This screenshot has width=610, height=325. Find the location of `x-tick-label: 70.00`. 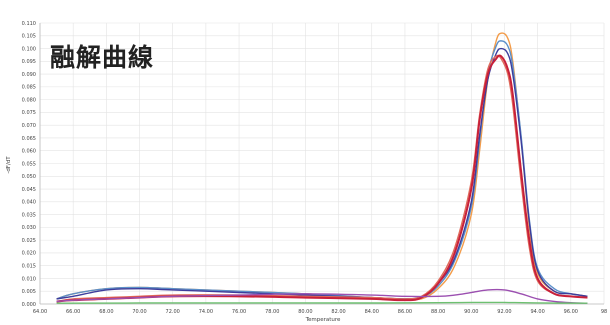

x-tick-label: 70.00 is located at coordinates (139, 312).